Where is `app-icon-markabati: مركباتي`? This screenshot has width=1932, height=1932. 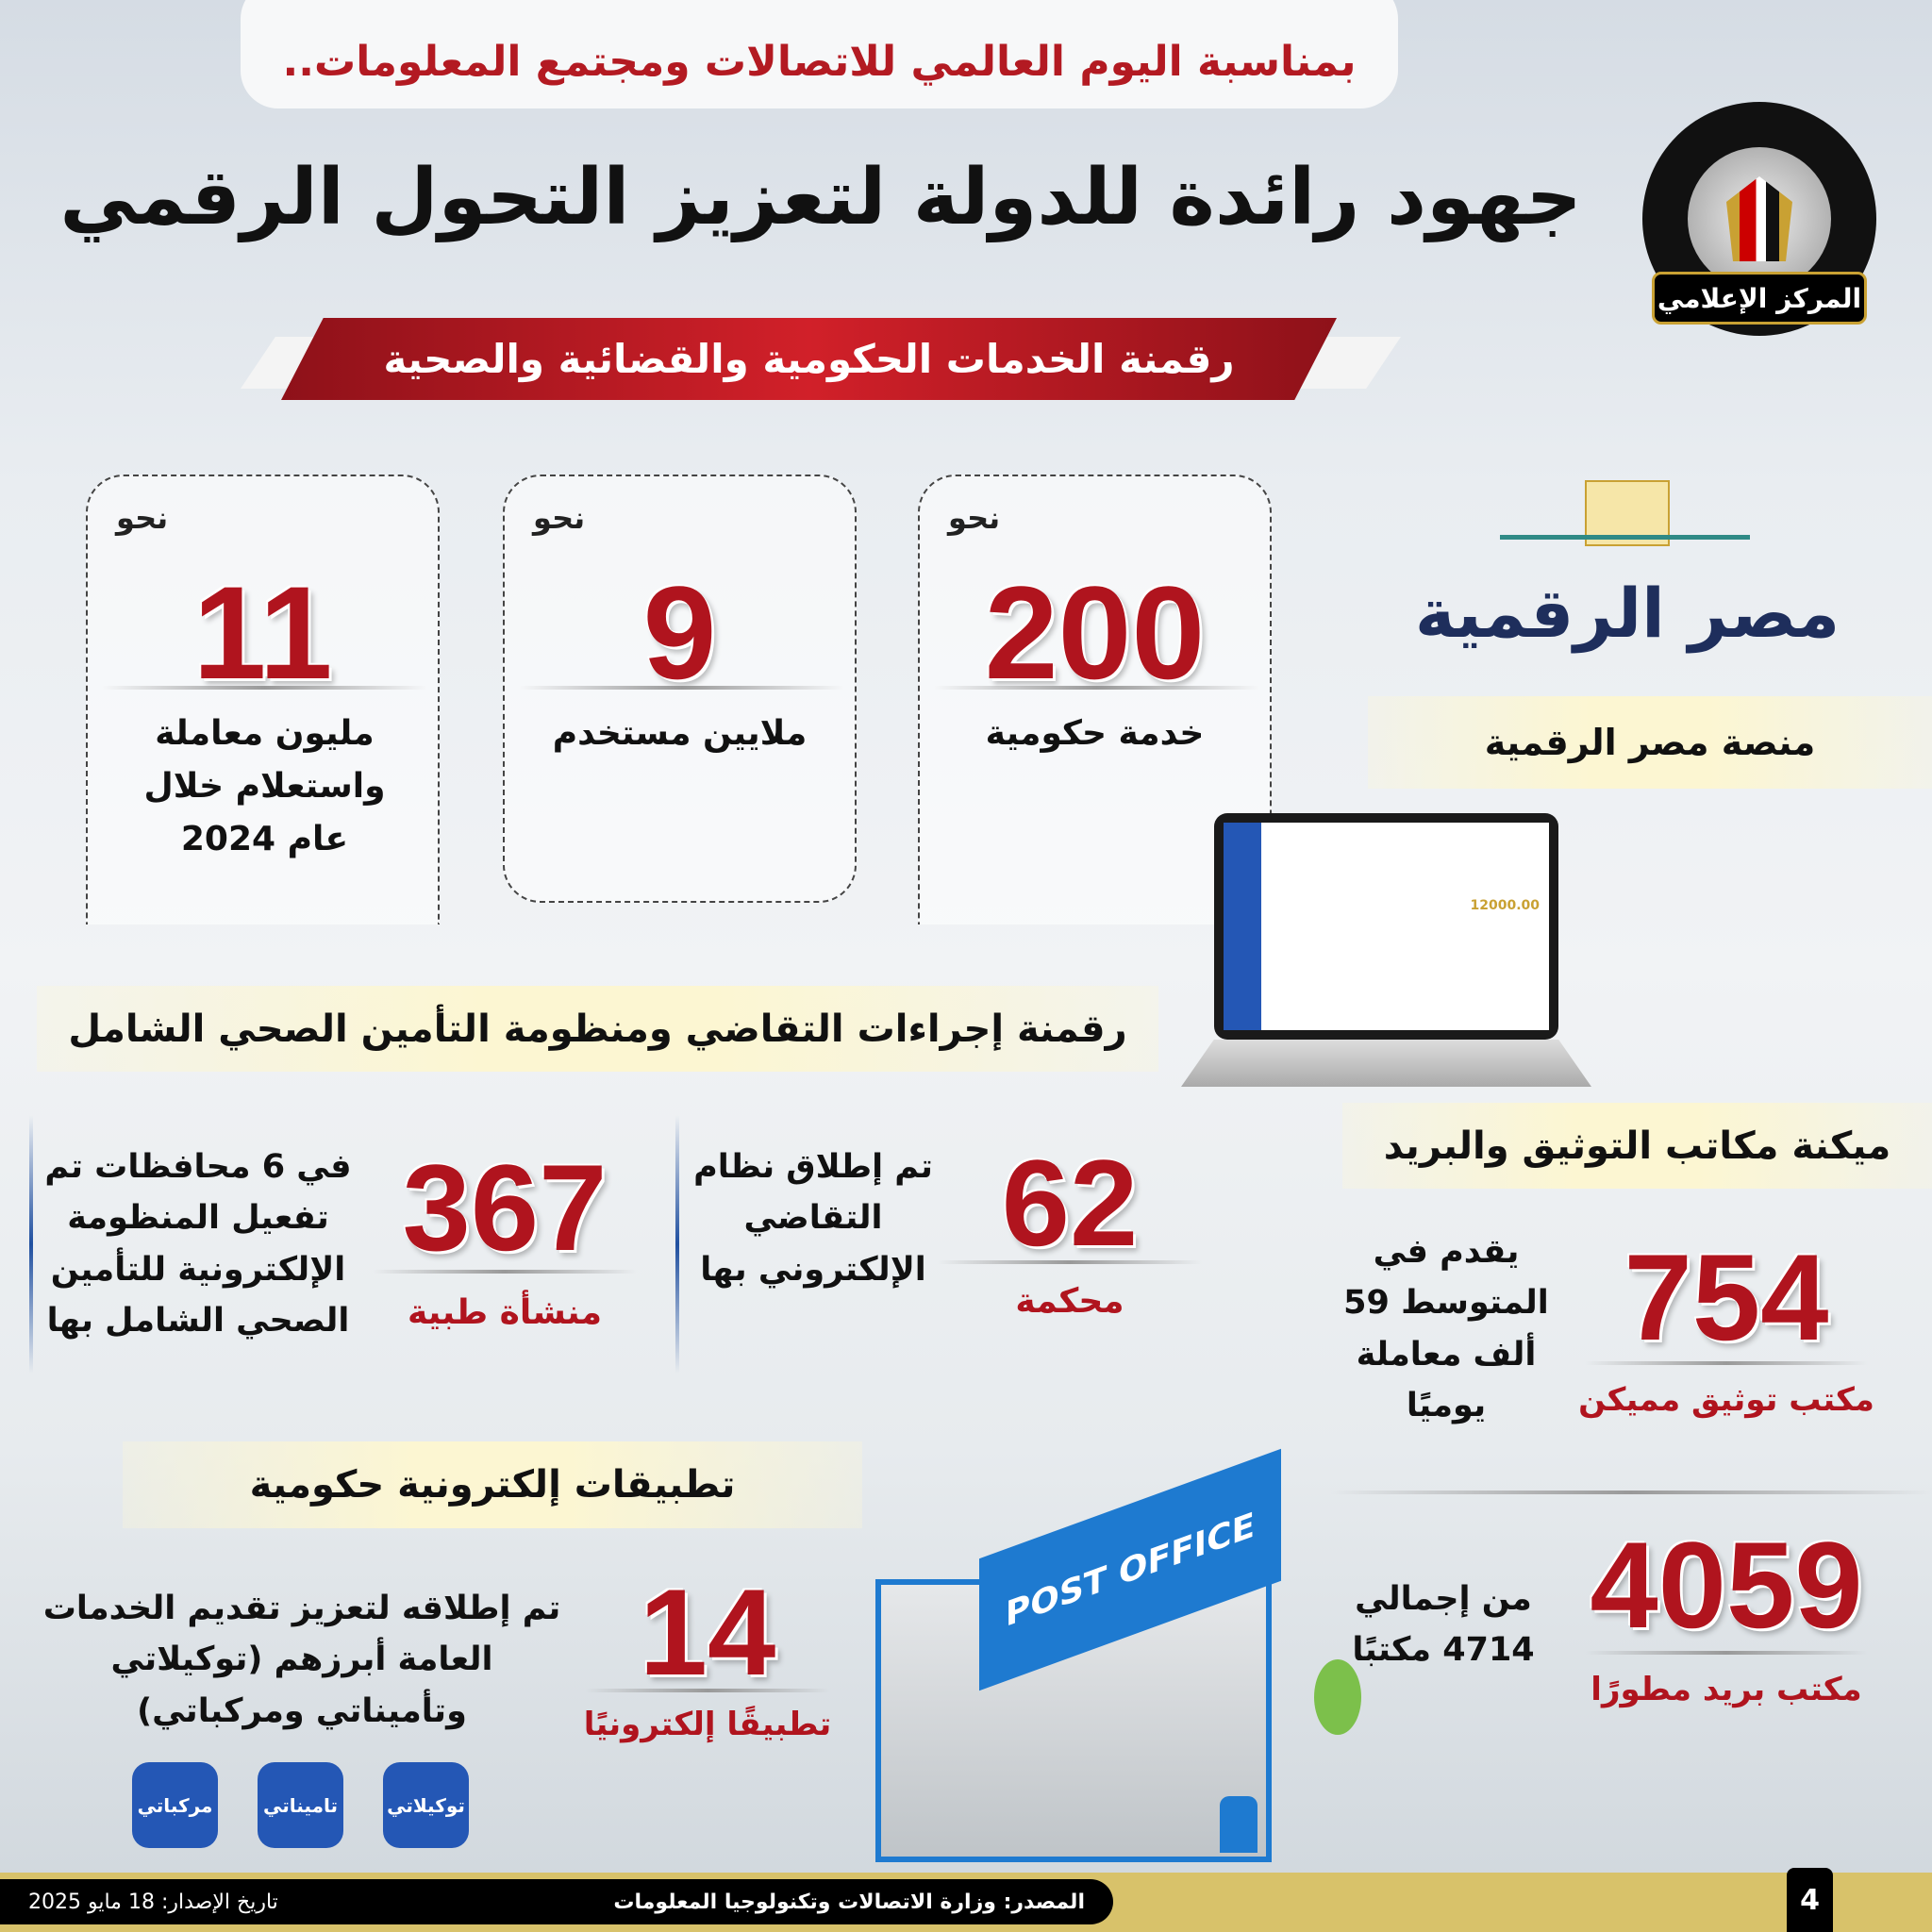 app-icon-markabati: مركباتي is located at coordinates (175, 1805).